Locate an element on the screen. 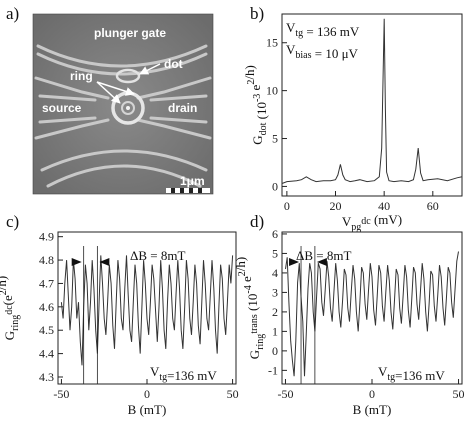 This screenshot has height=423, width=470. x-tick-label: 20 is located at coordinates (336, 206).